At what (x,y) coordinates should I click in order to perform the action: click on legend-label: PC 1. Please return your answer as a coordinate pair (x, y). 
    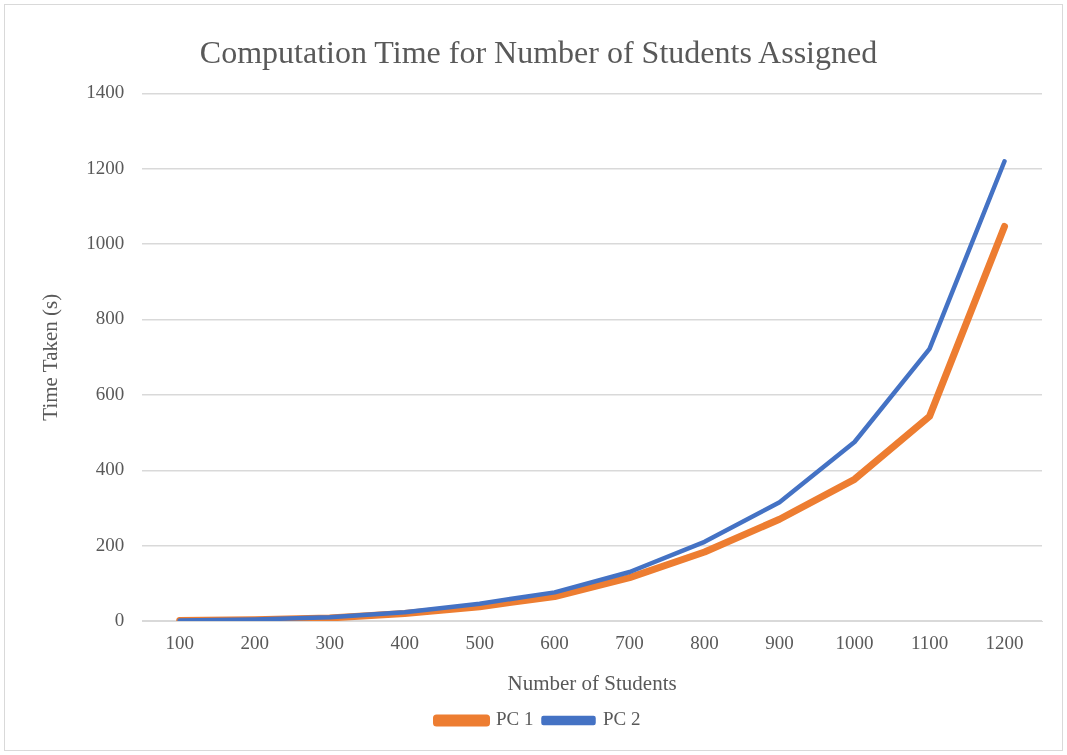
    Looking at the image, I should click on (515, 719).